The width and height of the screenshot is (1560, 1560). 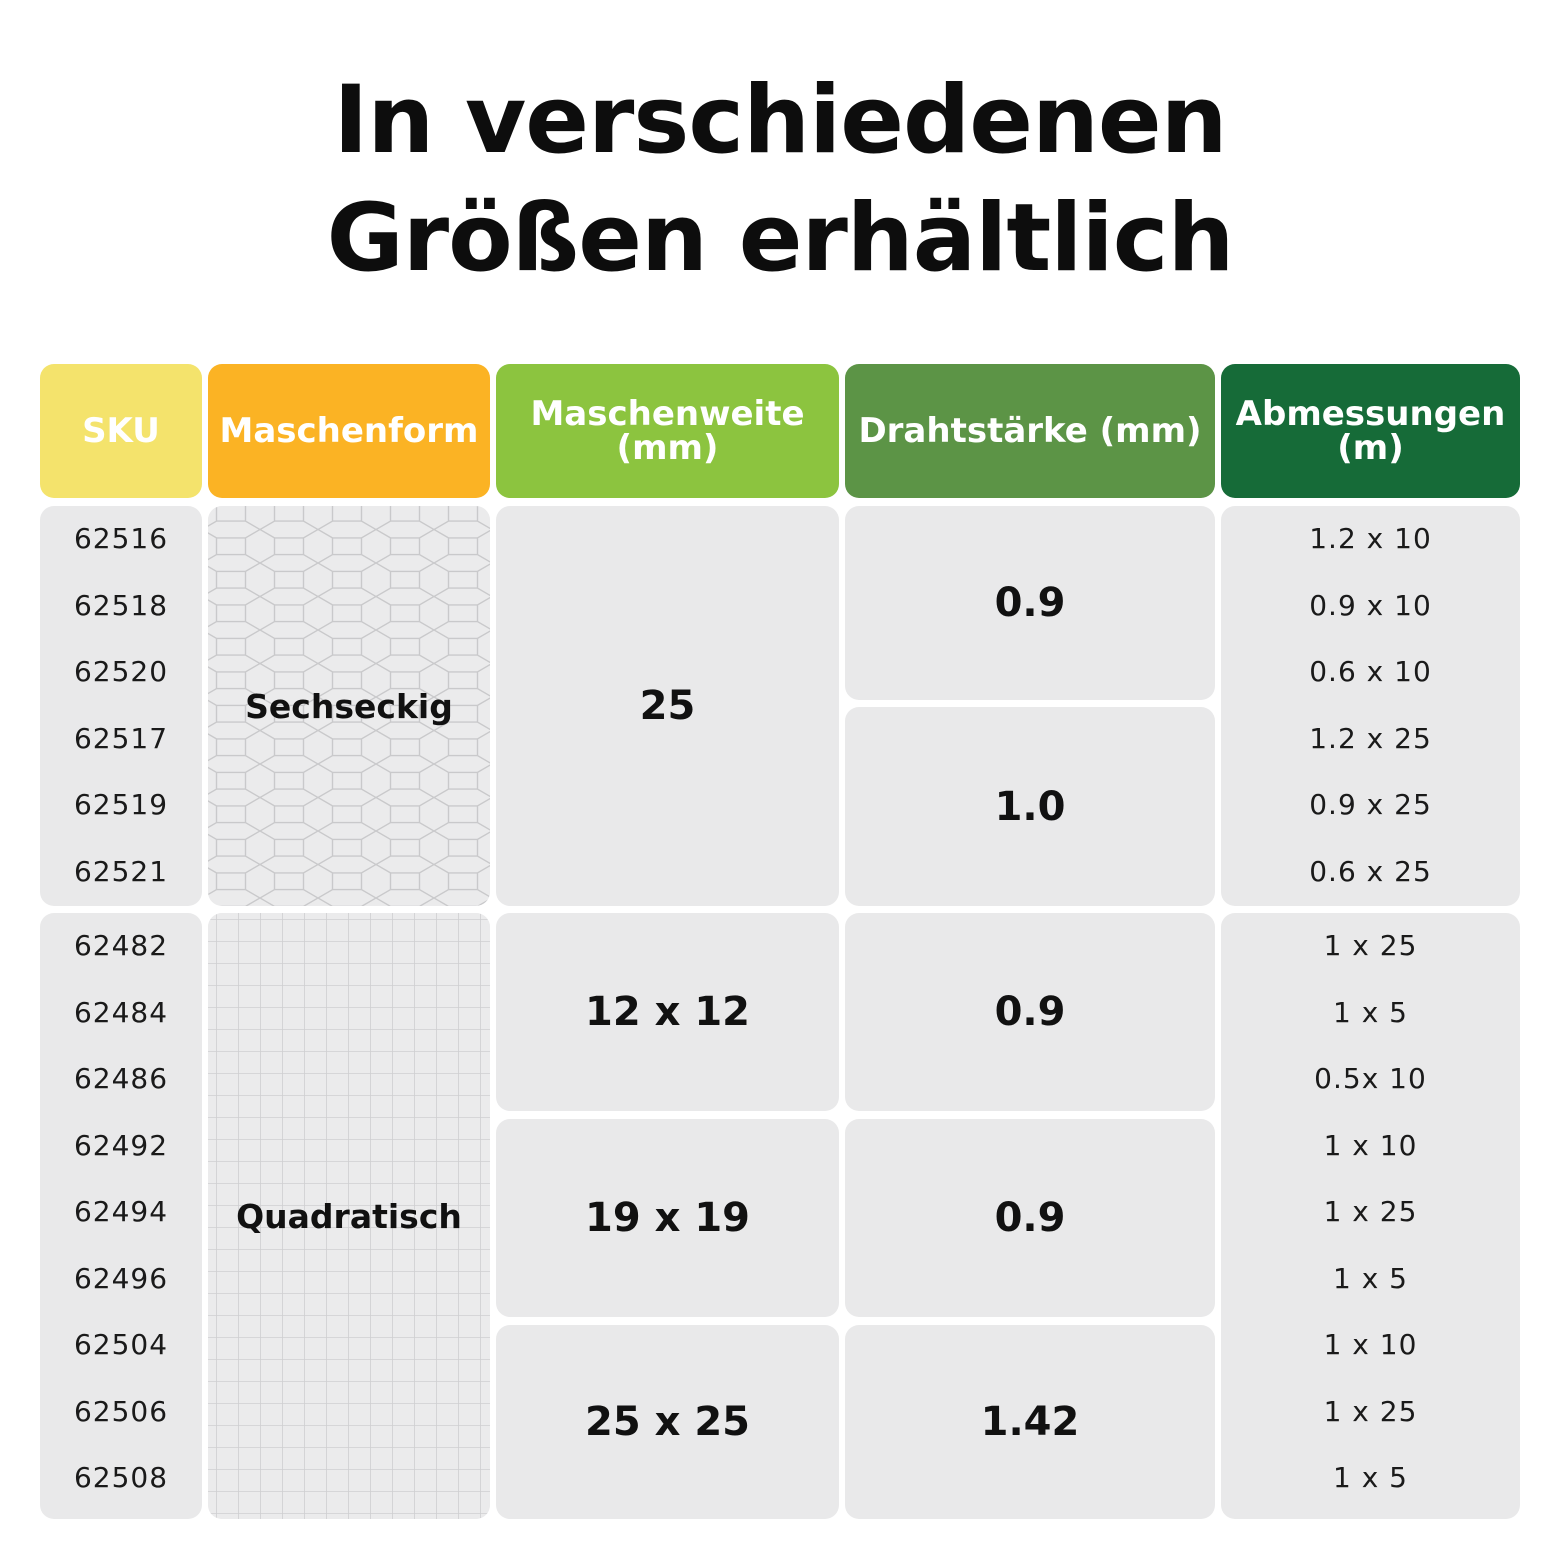 I want to click on sku-item: 62516, so click(x=121, y=538).